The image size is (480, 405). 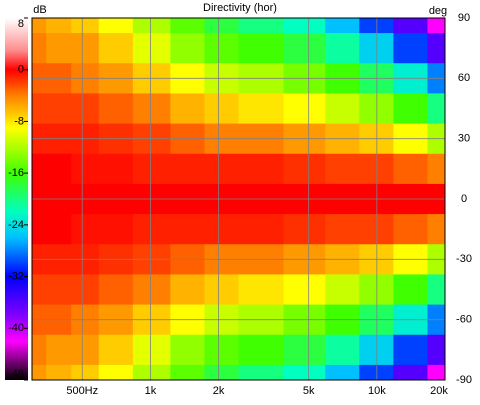 What do you see at coordinates (464, 139) in the screenshot?
I see `y-tick-label: 30` at bounding box center [464, 139].